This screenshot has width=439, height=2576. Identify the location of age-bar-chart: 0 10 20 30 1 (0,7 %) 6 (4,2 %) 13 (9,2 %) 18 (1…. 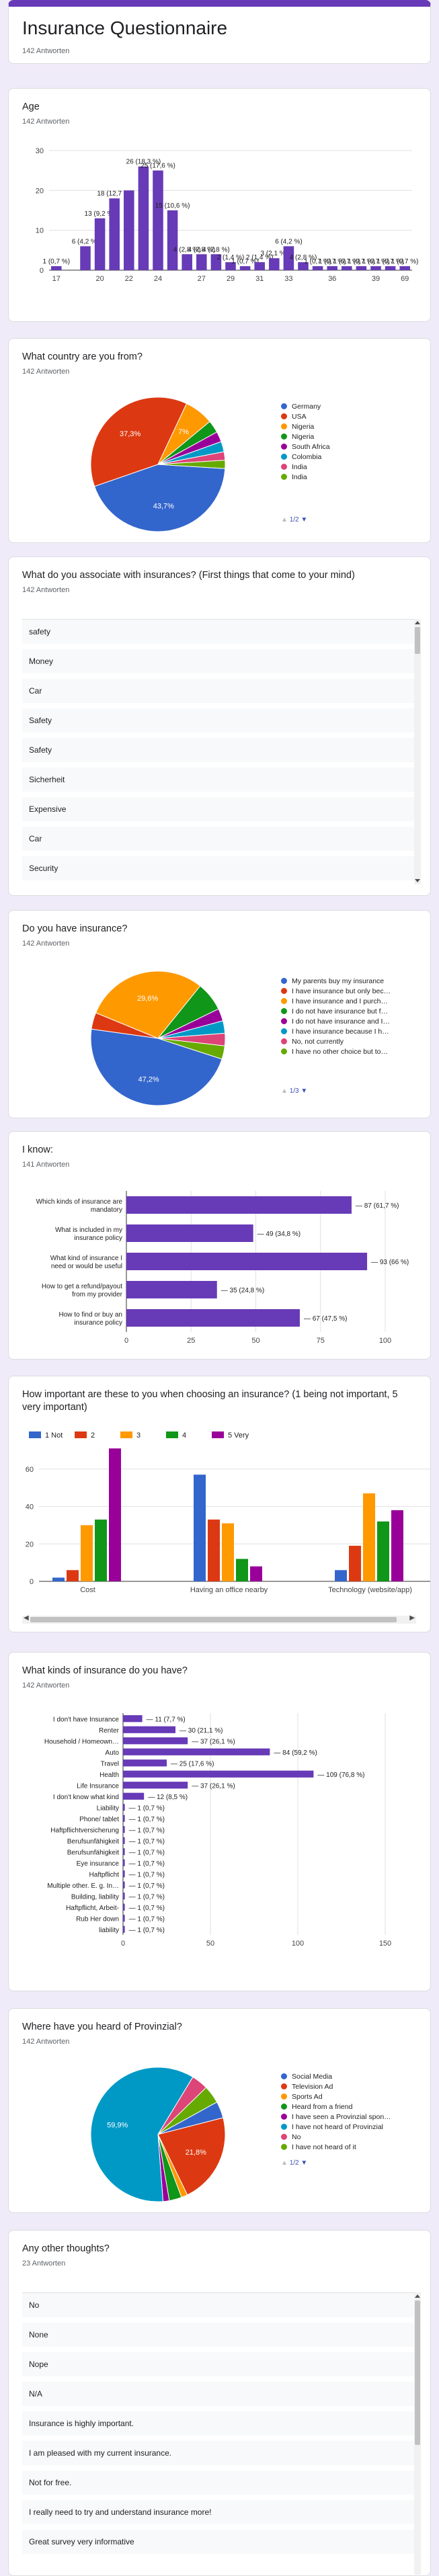
(227, 215).